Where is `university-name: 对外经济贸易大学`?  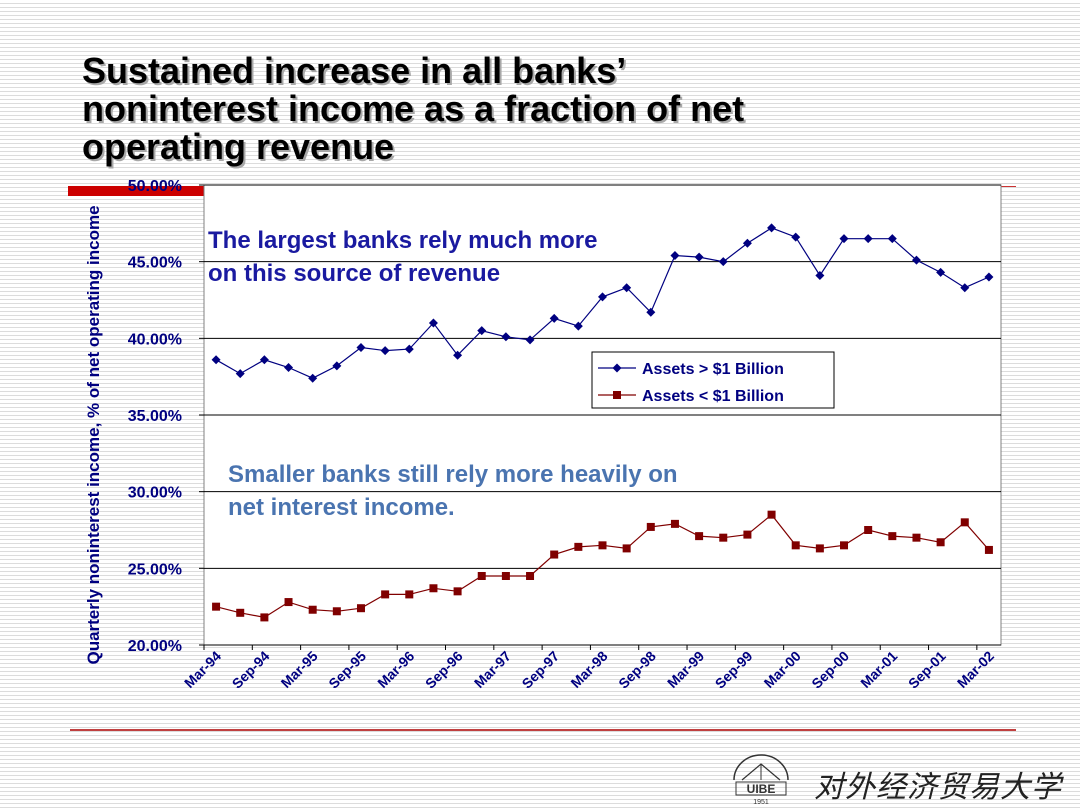
university-name: 对外经济贸易大学 is located at coordinates (938, 787).